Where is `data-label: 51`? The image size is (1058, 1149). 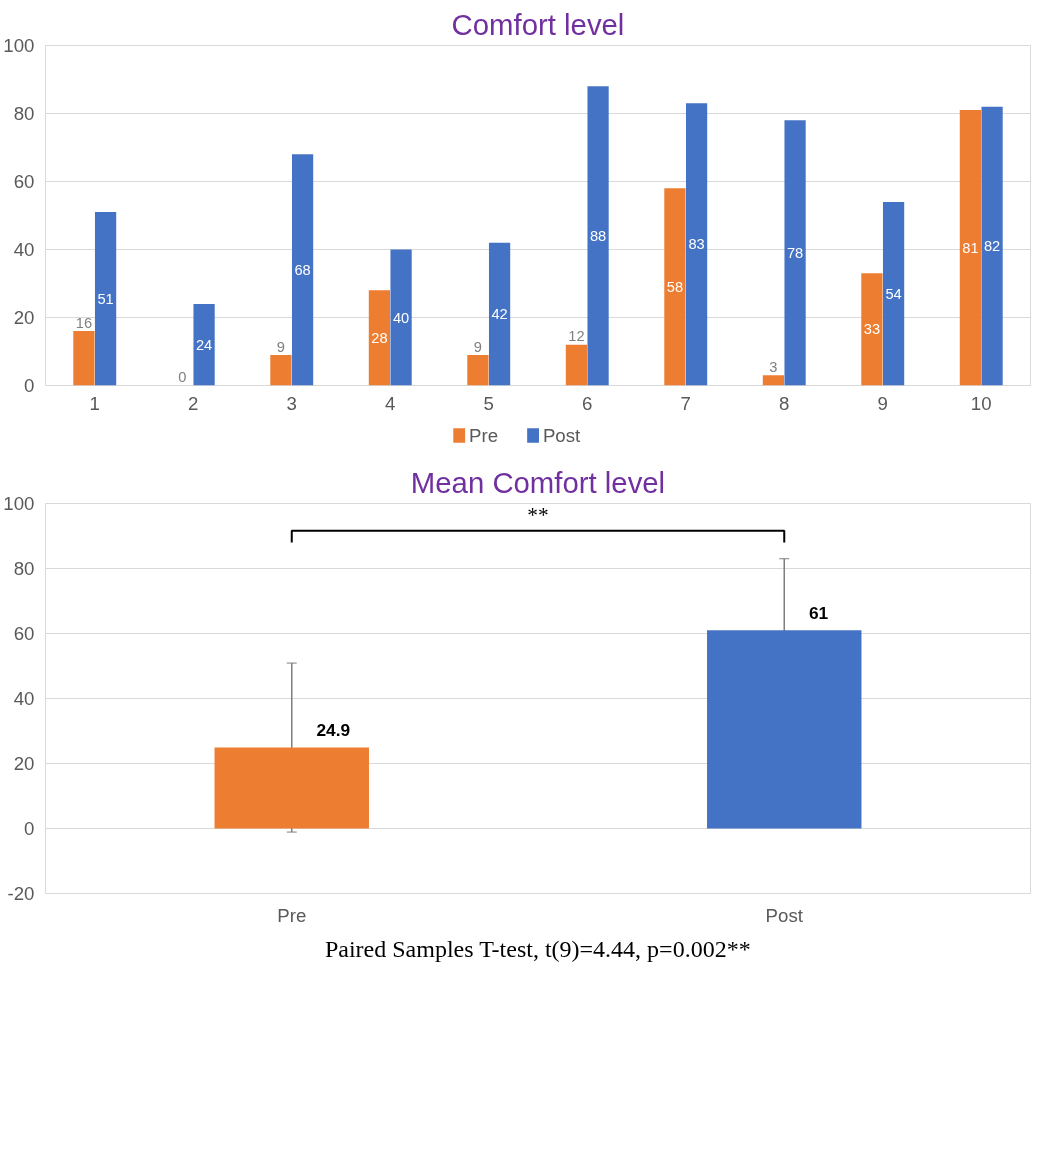
data-label: 51 is located at coordinates (105, 298).